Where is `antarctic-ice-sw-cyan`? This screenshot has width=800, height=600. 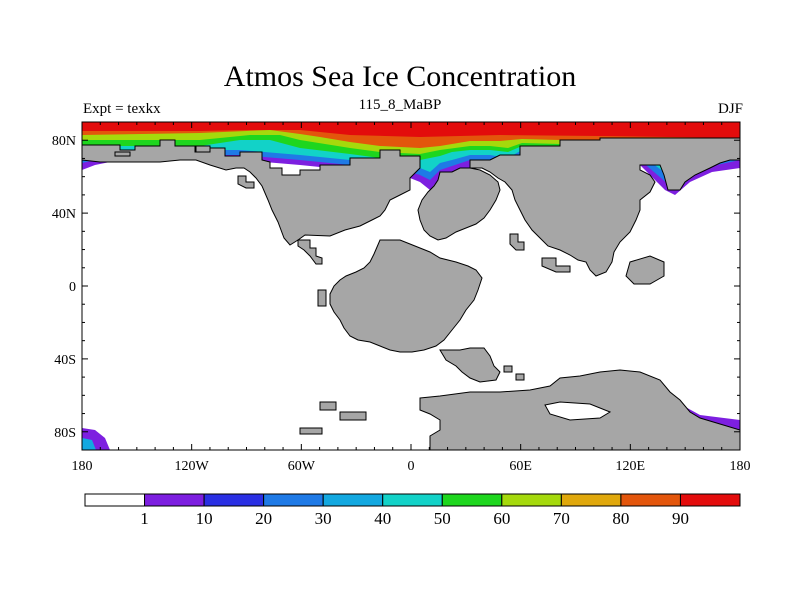
antarctic-ice-sw-cyan is located at coordinates (89, 444).